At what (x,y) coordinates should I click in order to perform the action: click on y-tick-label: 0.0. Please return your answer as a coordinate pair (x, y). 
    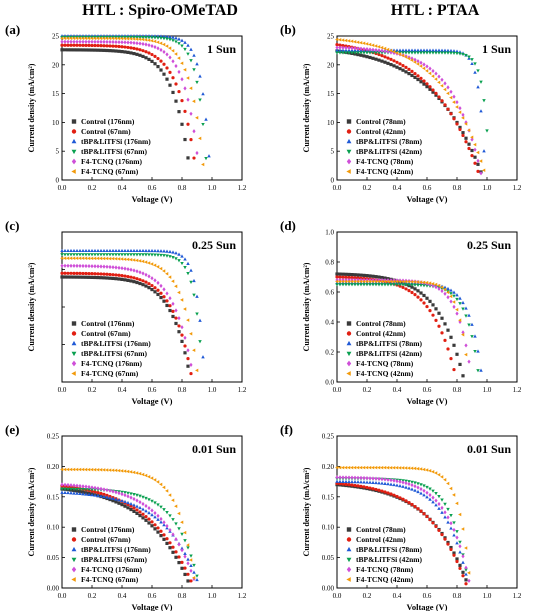
    Looking at the image, I should click on (329, 383).